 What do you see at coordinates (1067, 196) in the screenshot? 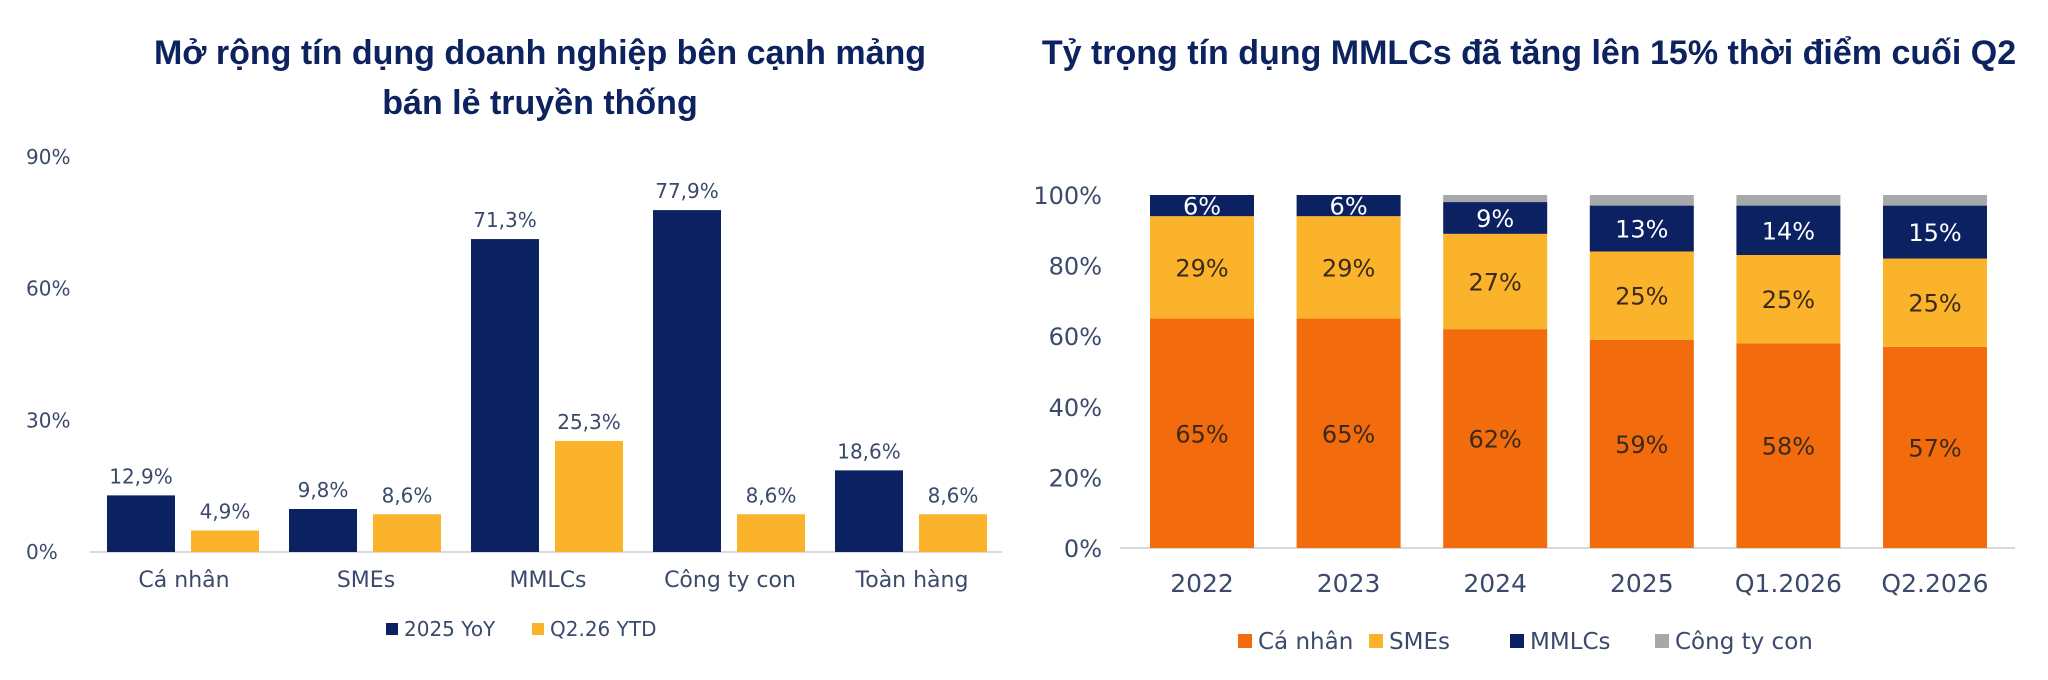
I see `y-tick-label: 100%` at bounding box center [1067, 196].